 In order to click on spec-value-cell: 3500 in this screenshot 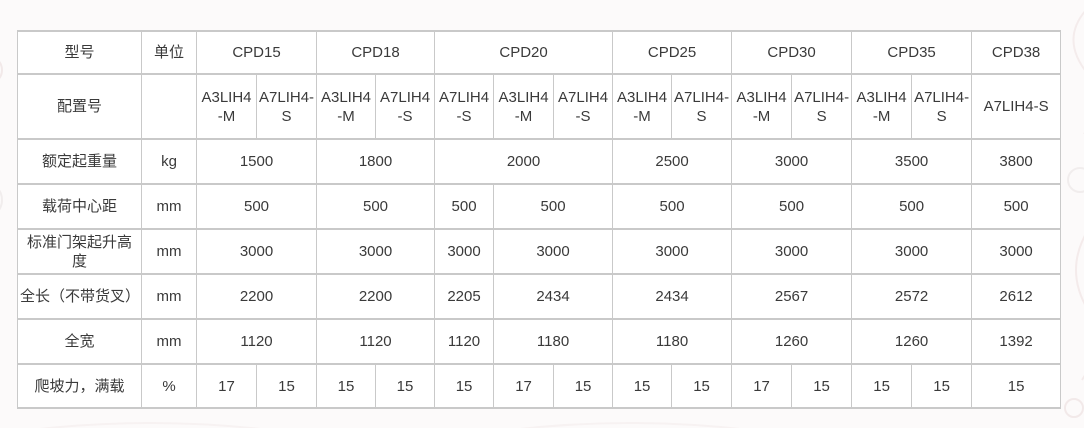, I will do `click(912, 161)`.